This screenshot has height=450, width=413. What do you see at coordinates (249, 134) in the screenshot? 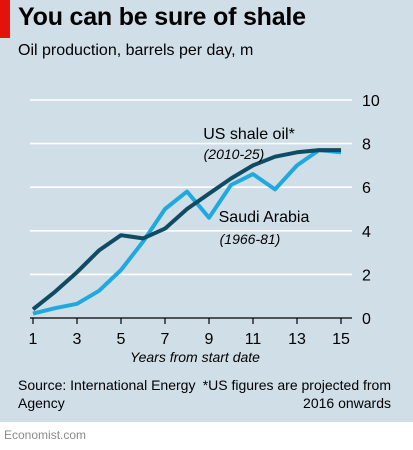
I see `series-label-us-shale: US shale oil*` at bounding box center [249, 134].